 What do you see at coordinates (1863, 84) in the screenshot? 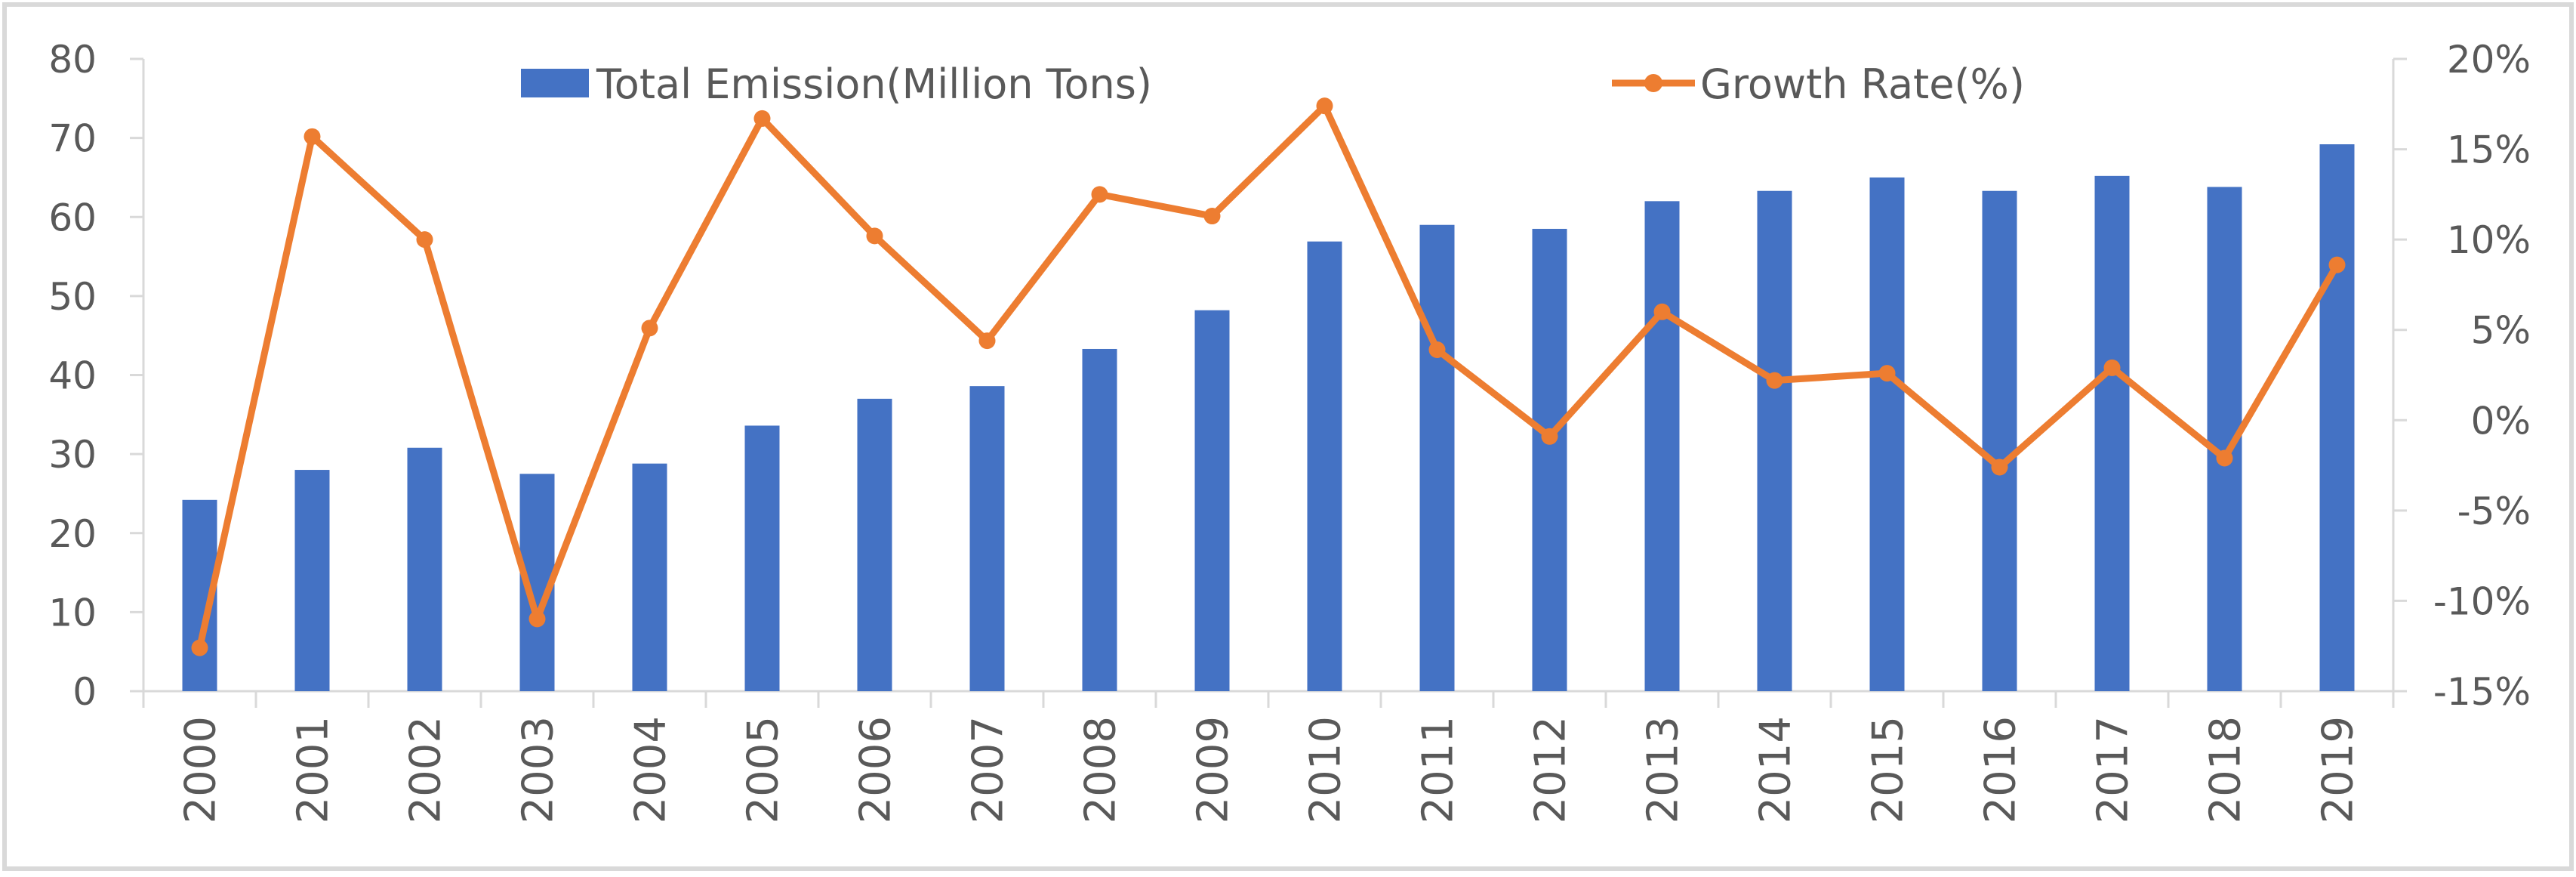
I see `legend-label-growth: Growth Rate(%)` at bounding box center [1863, 84].